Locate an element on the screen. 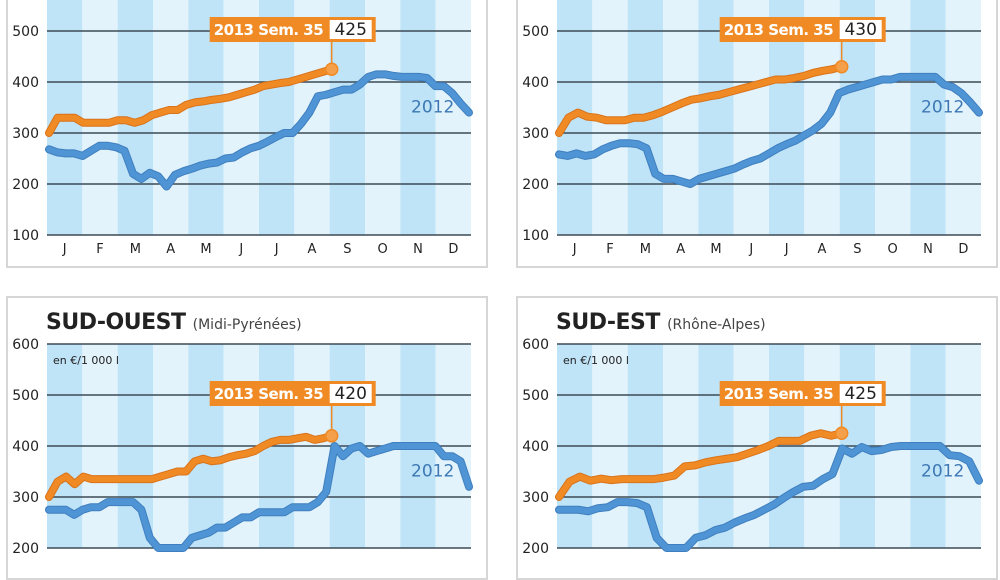  chart-title-sud-ouest: SUD-OUEST (Midi-Pyrénées) is located at coordinates (174, 322).